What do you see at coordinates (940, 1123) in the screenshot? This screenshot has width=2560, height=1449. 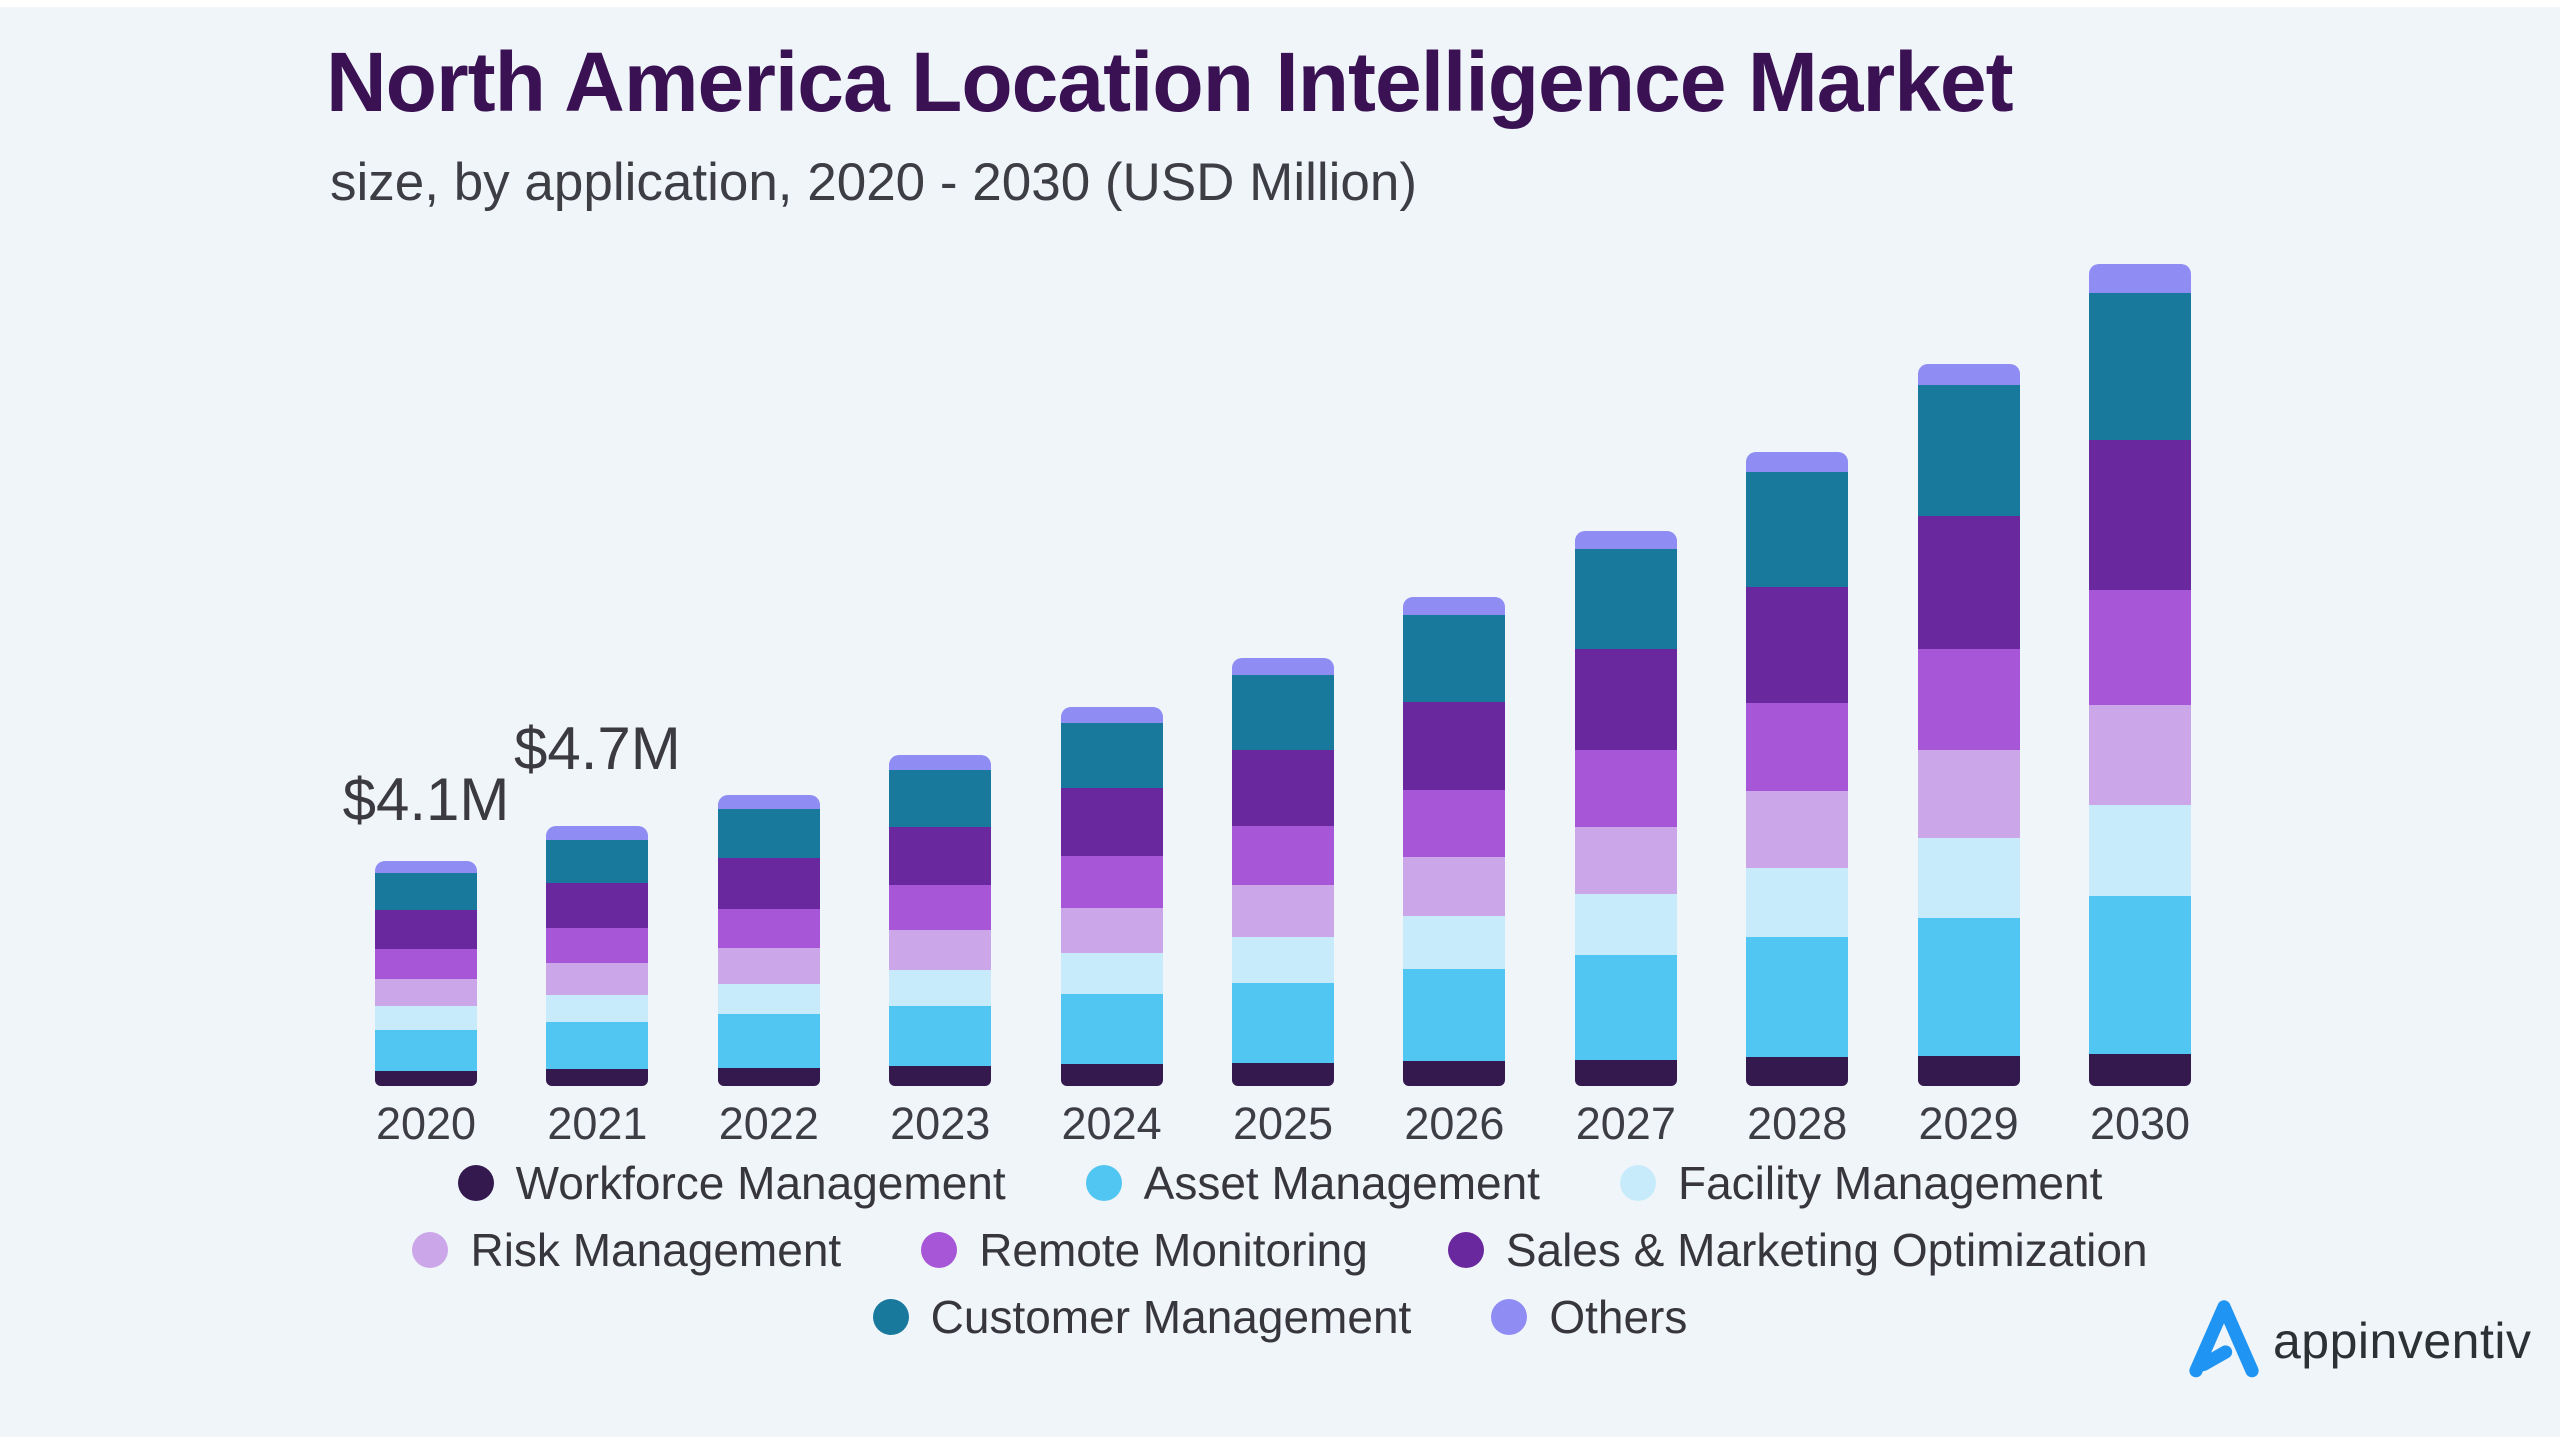 I see `x-axis-label-2023: 2023` at bounding box center [940, 1123].